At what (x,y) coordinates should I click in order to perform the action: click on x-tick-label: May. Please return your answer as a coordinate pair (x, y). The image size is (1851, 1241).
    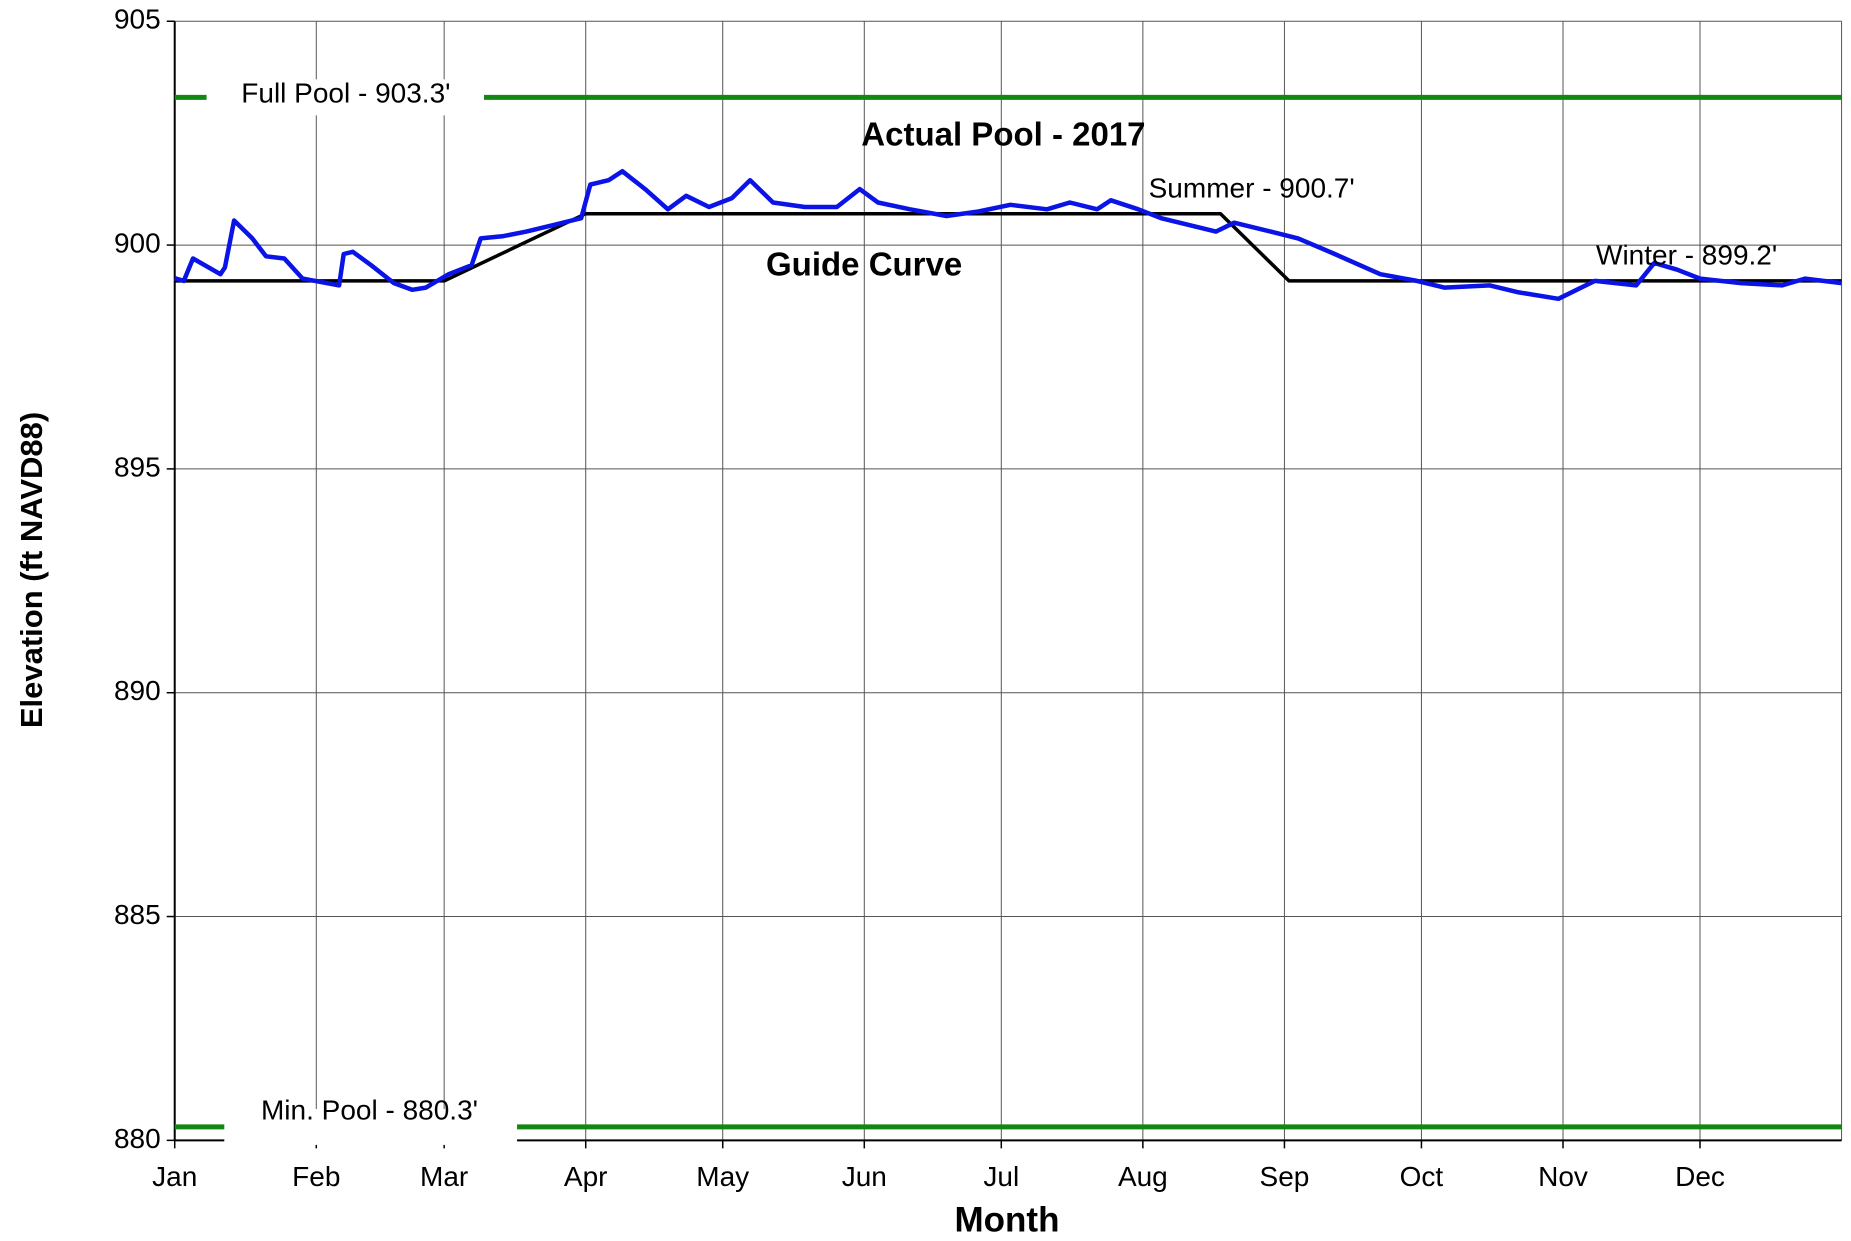
    Looking at the image, I should click on (722, 1176).